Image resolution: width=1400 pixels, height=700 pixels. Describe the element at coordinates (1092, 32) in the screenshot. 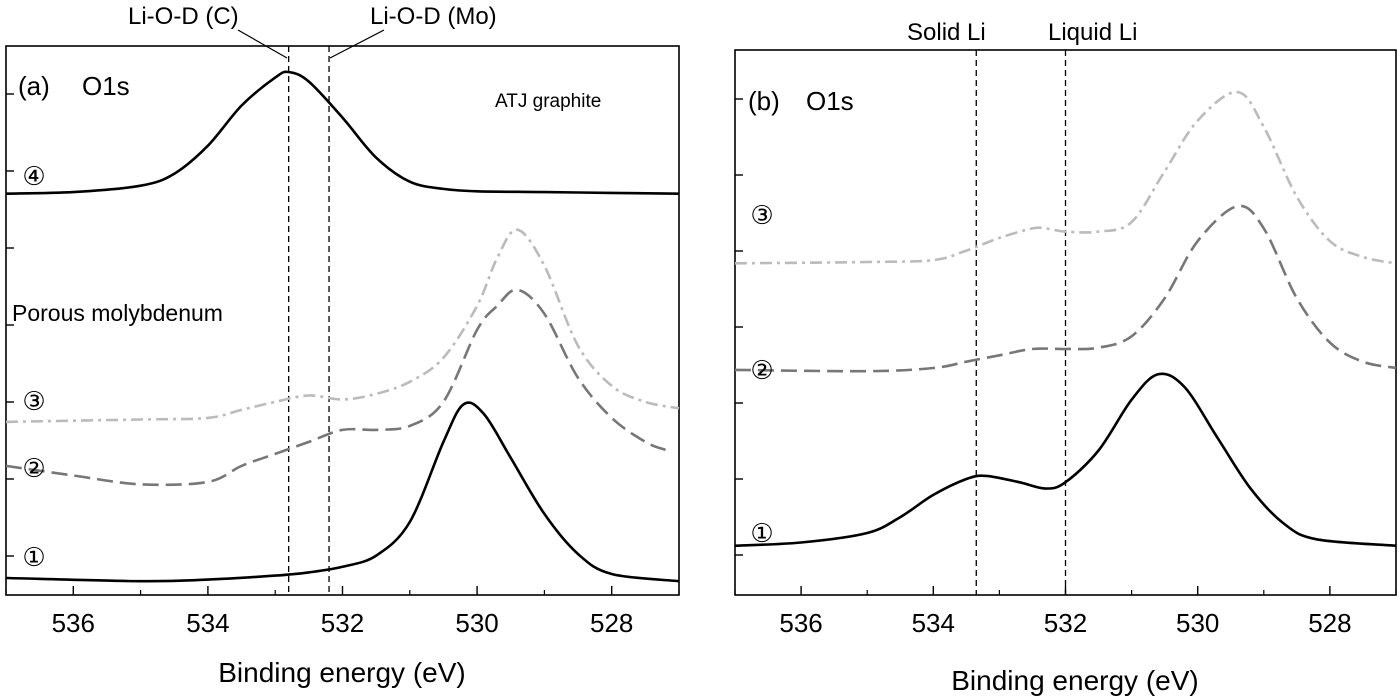

I see `ref-label-b-2: Liquid Li` at that location.